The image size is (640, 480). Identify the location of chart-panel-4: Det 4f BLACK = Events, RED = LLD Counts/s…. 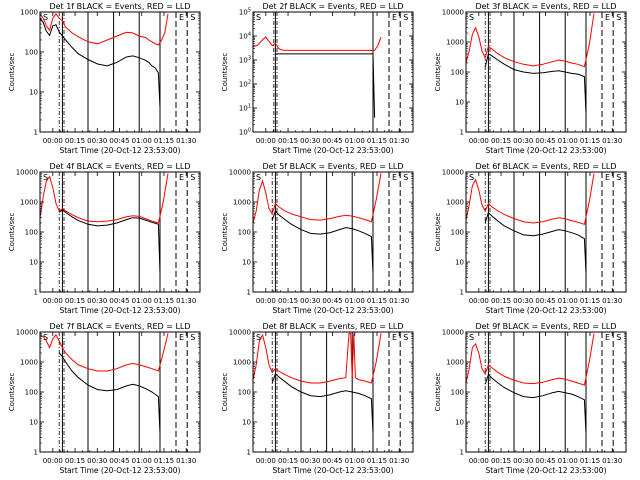
(104, 238).